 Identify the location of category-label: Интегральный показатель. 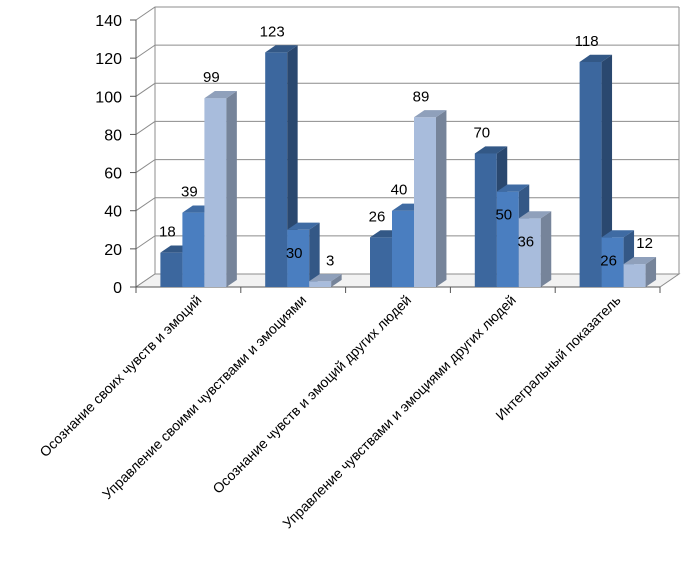
(557, 357).